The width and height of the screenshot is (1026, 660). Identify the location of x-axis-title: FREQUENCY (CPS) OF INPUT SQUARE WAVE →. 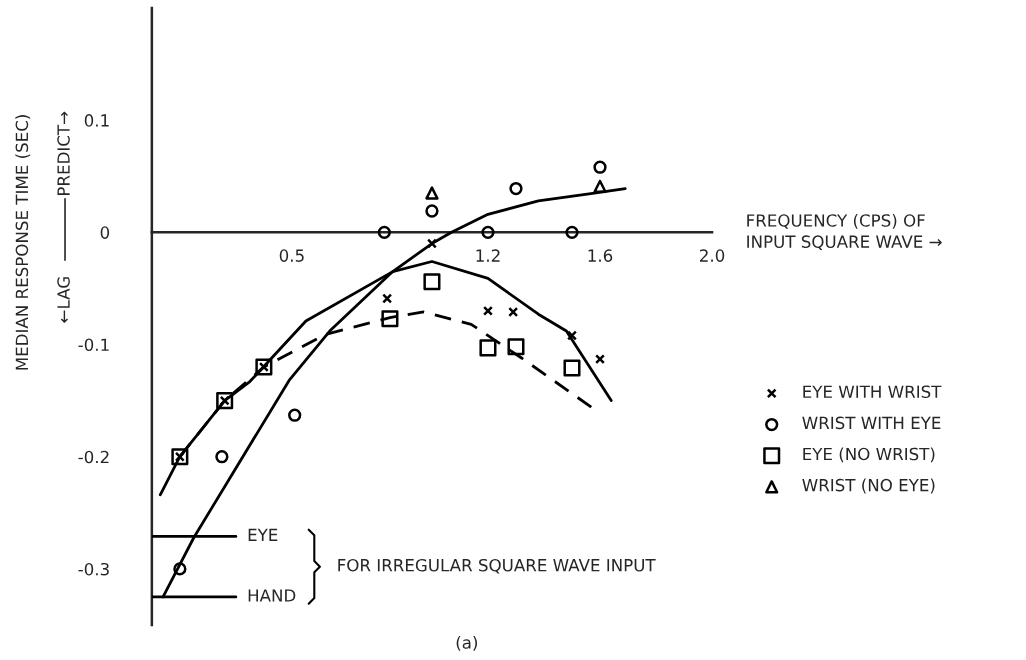
(844, 231).